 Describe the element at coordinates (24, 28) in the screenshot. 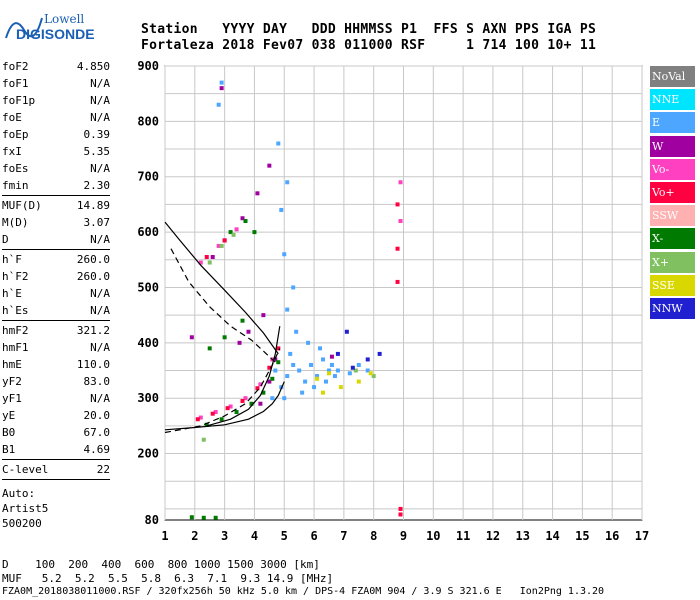

I see `logo-wave-icon` at that location.